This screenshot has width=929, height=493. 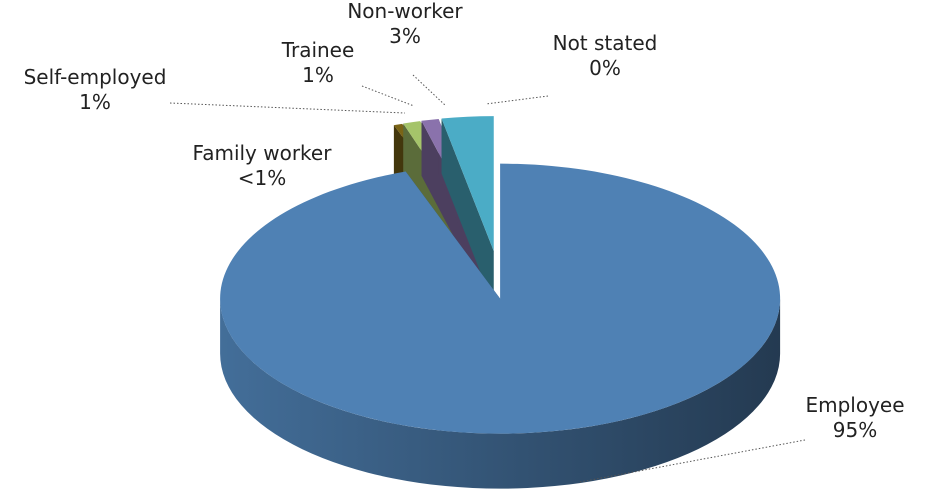 I want to click on category-label: Family worker, so click(x=263, y=153).